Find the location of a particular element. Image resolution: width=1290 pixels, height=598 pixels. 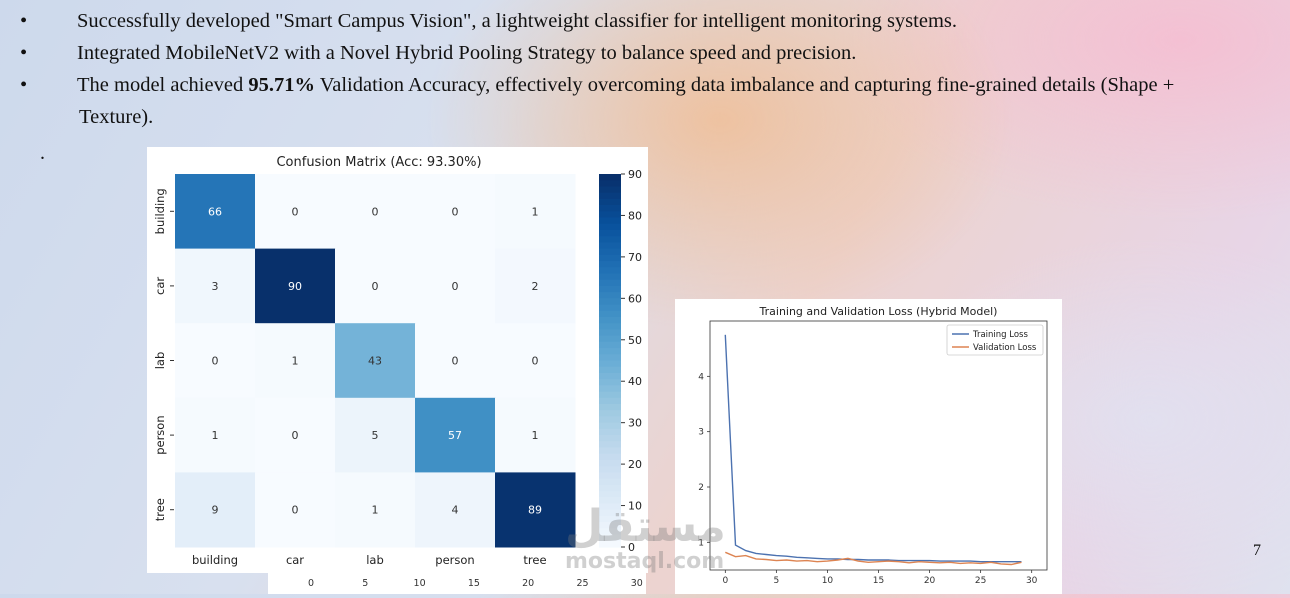

strip-x-tick-label: 5 is located at coordinates (365, 583).